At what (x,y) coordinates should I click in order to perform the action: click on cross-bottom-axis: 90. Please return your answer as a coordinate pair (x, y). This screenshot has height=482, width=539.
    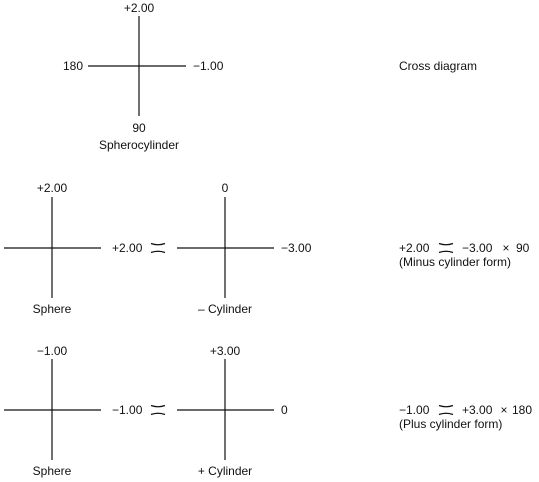
    Looking at the image, I should click on (139, 128).